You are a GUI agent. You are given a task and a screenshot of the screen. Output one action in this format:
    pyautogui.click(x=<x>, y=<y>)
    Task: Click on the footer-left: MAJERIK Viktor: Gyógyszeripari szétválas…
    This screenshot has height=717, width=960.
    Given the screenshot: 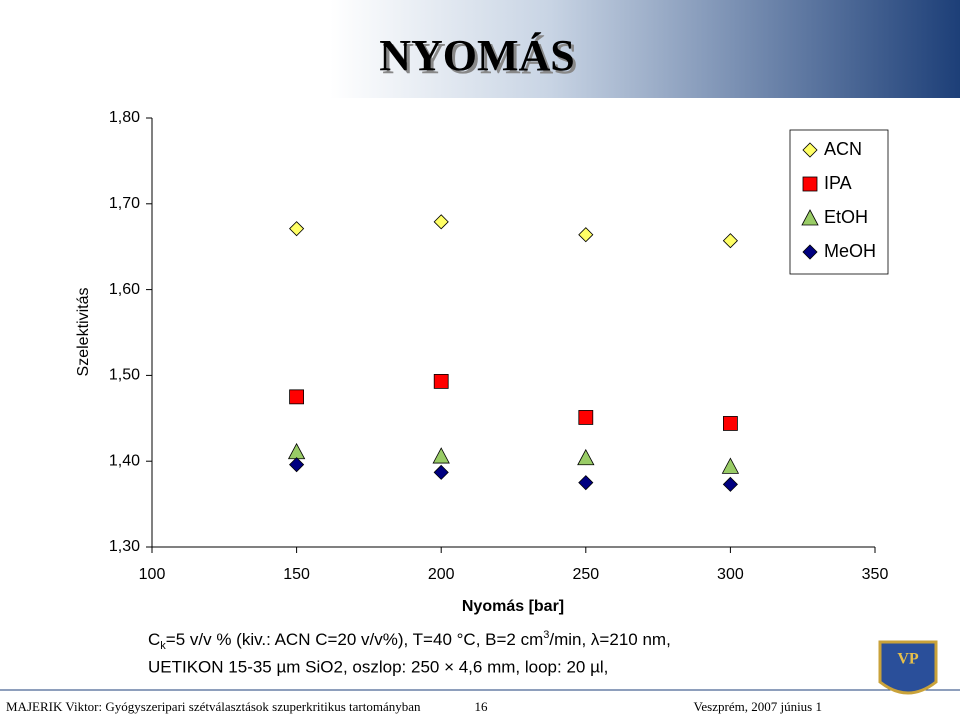 What is the action you would take?
    pyautogui.click(x=213, y=706)
    